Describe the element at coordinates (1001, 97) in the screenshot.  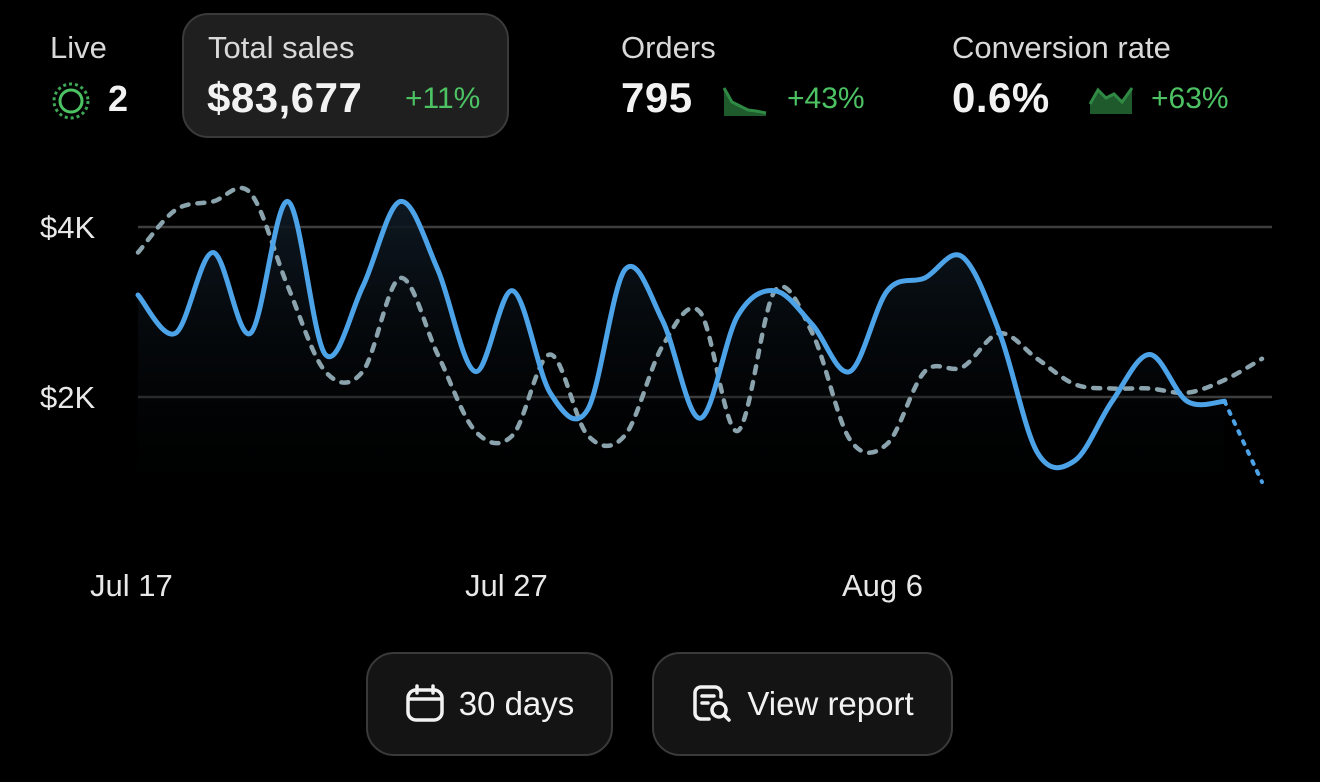
I see `conversion-value: 0.6%` at that location.